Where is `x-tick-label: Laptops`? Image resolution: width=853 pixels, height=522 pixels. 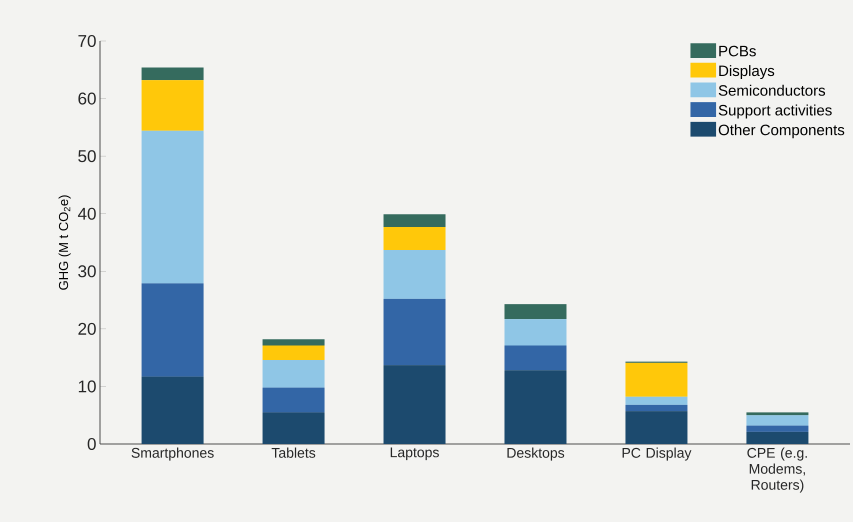
x-tick-label: Laptops is located at coordinates (414, 454).